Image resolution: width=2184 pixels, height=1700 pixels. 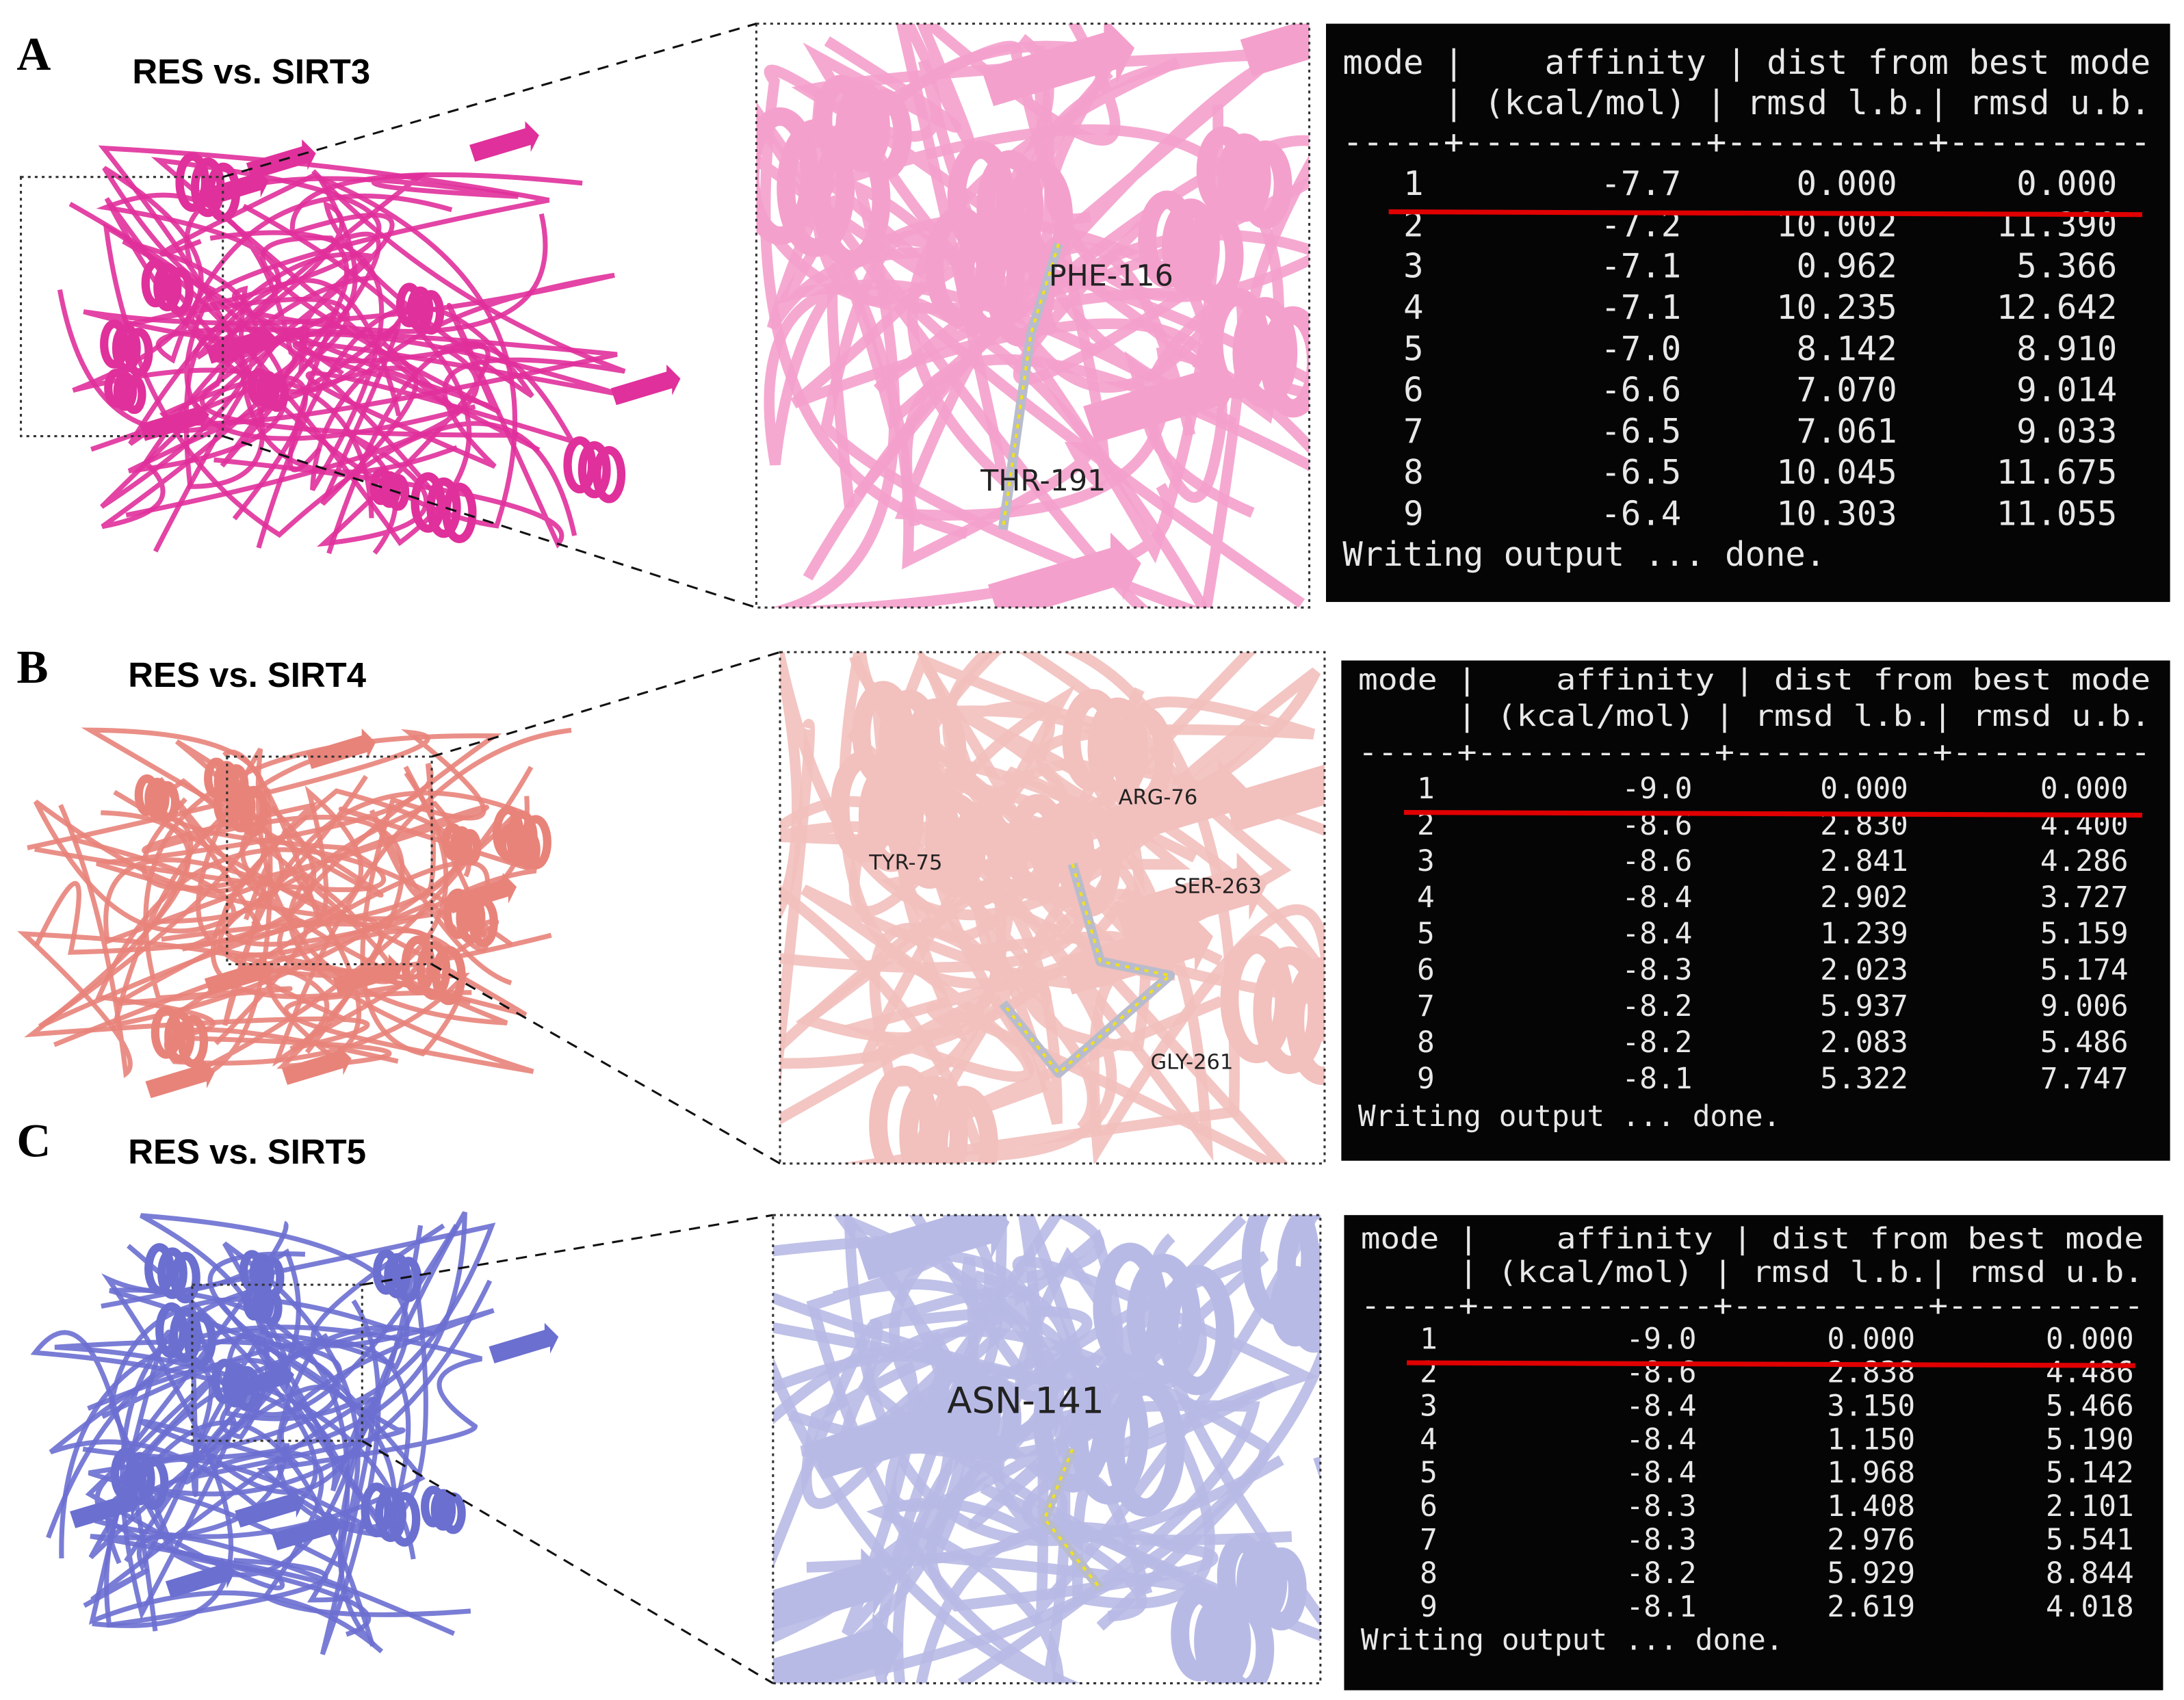 I want to click on residue-label: TYR-75, so click(x=905, y=863).